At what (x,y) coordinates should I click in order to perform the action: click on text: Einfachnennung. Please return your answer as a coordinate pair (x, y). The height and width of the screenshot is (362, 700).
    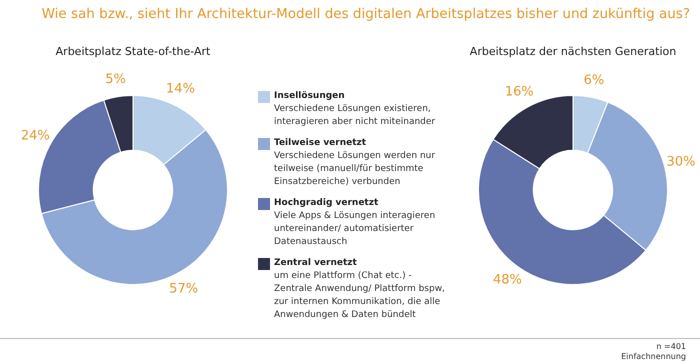
    Looking at the image, I should click on (653, 356).